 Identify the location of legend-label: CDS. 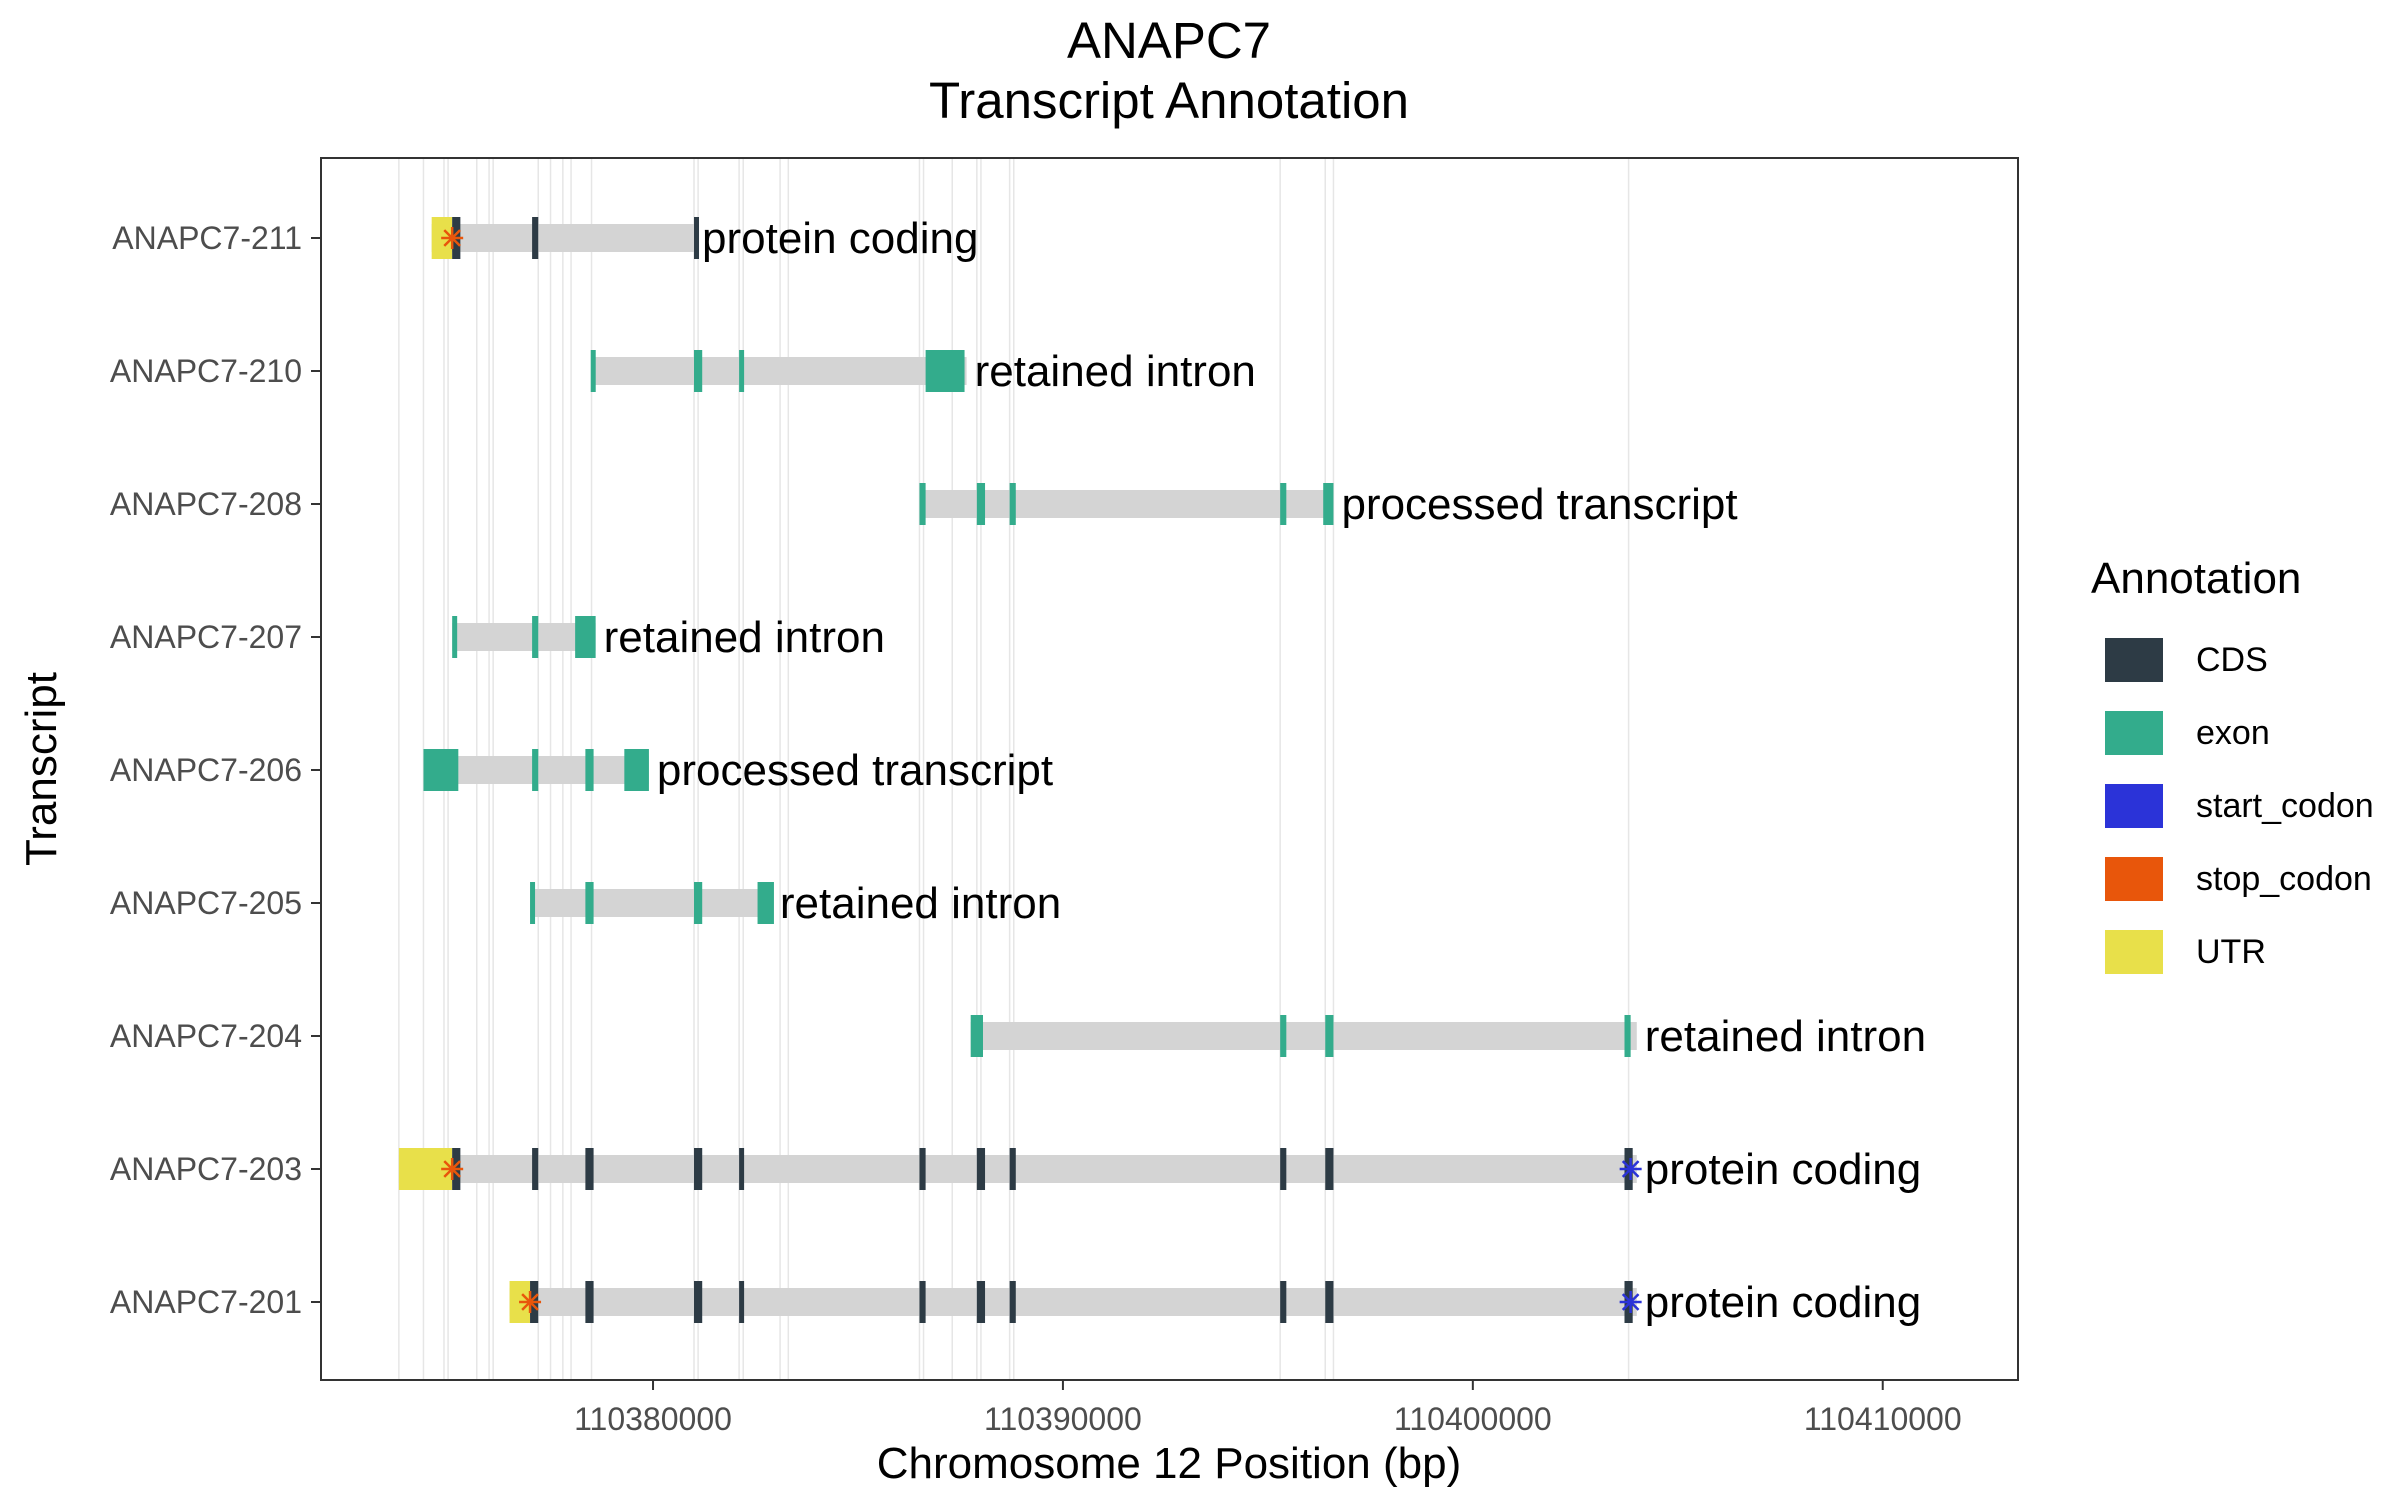
(2232, 660).